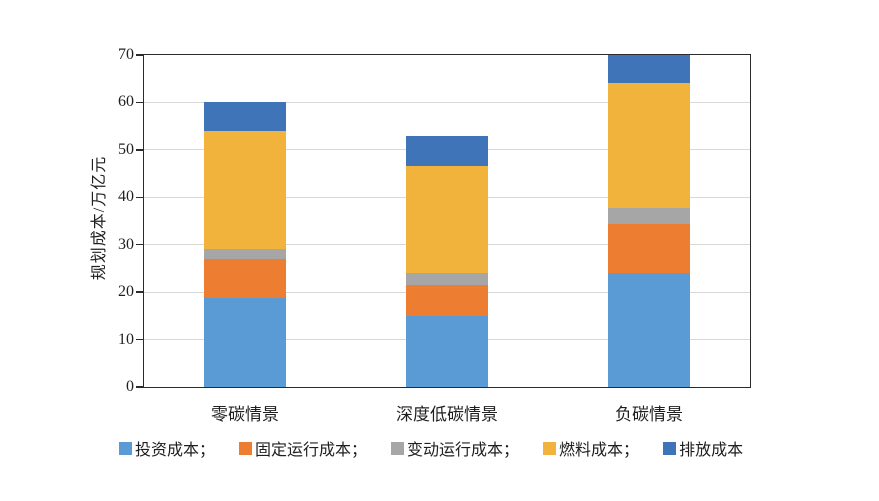  What do you see at coordinates (711, 450) in the screenshot?
I see `legend-label: 排放成本` at bounding box center [711, 450].